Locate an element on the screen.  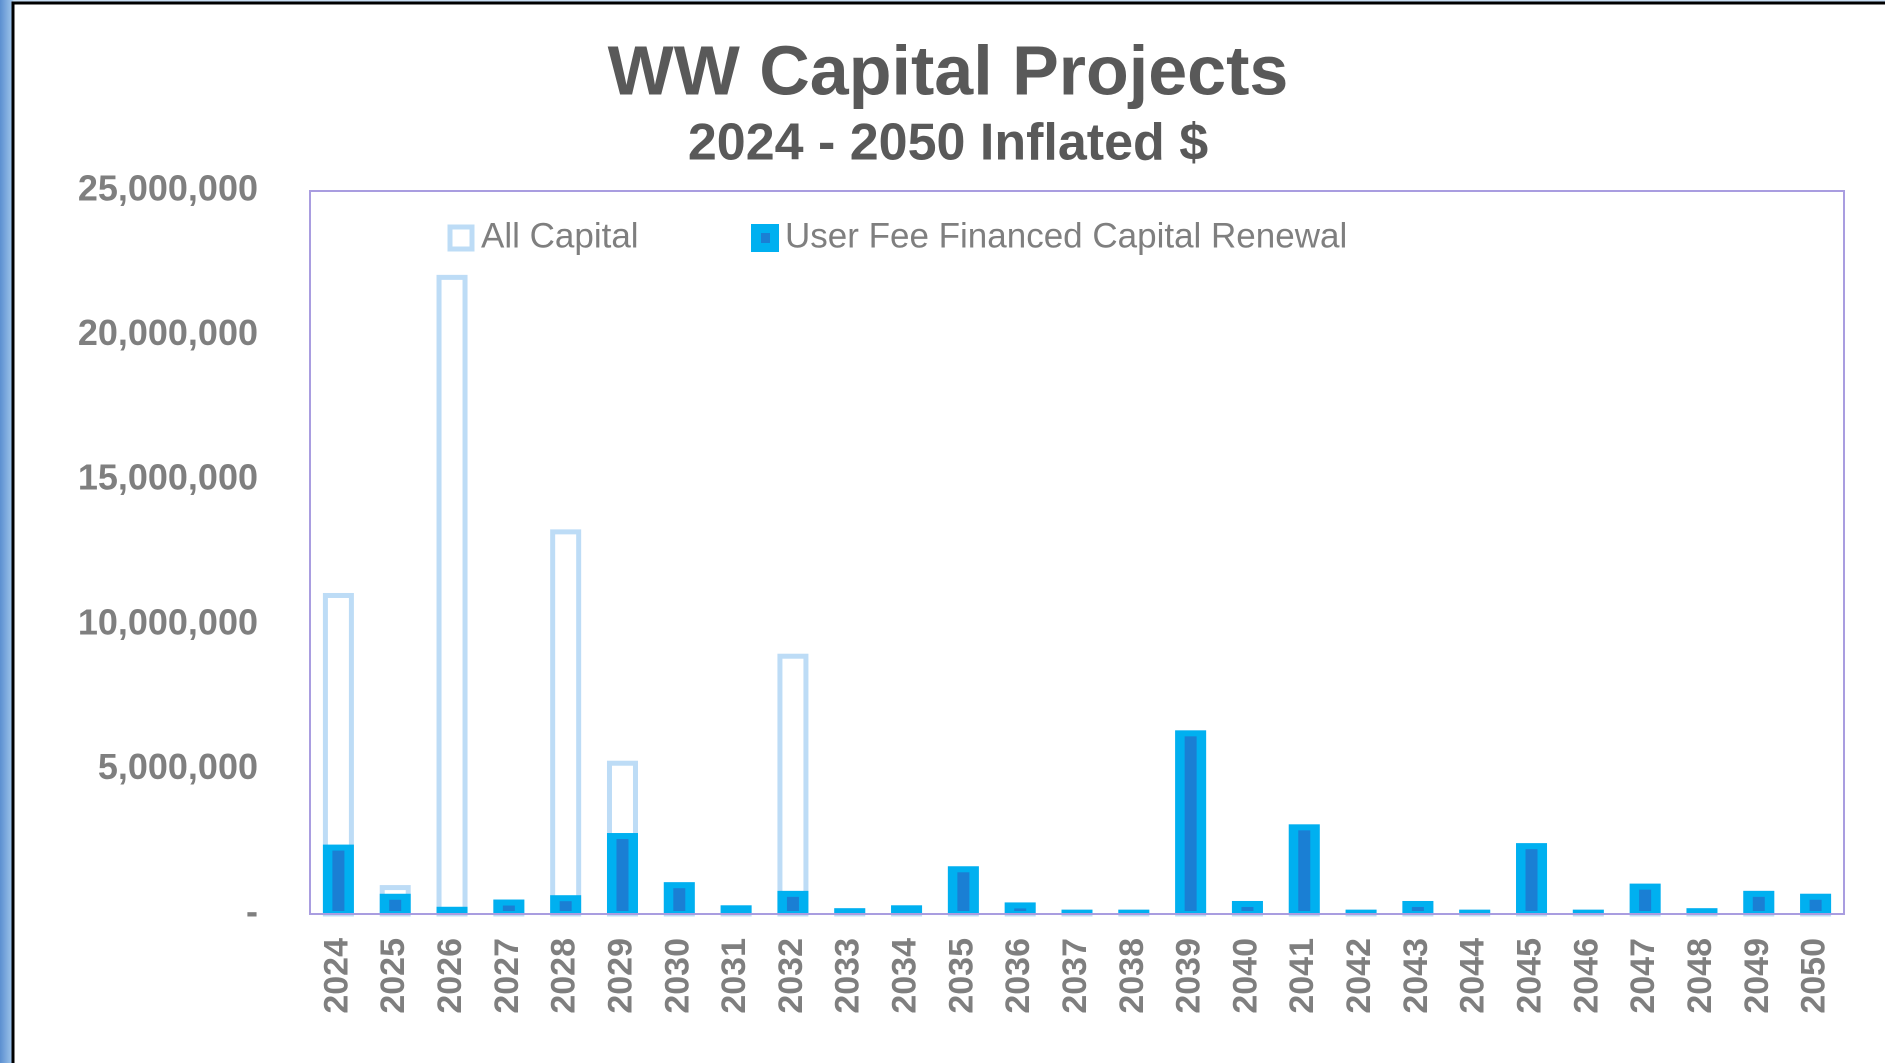
x-tick-label: 2045 is located at coordinates (1530, 976).